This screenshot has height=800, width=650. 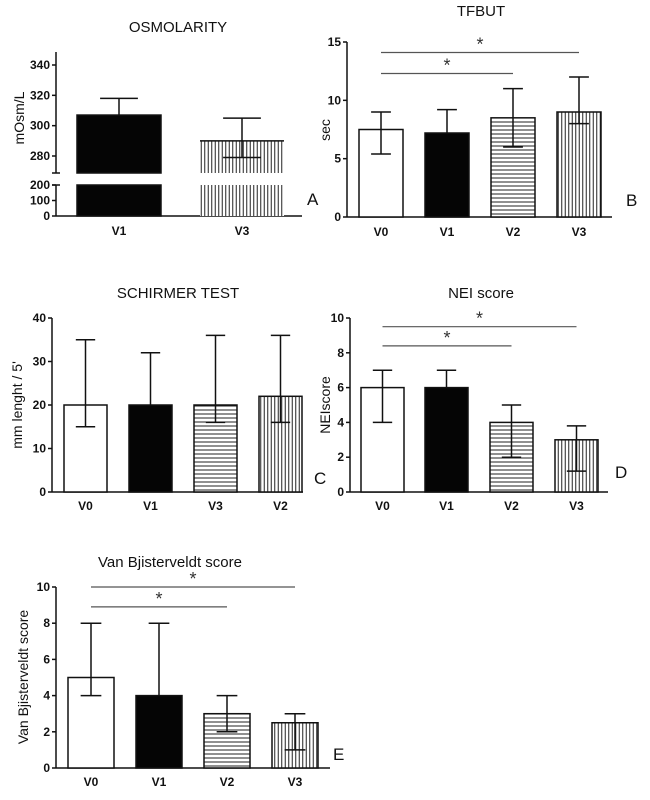 I want to click on y-axis-label: mm lenght / 5', so click(x=17, y=405).